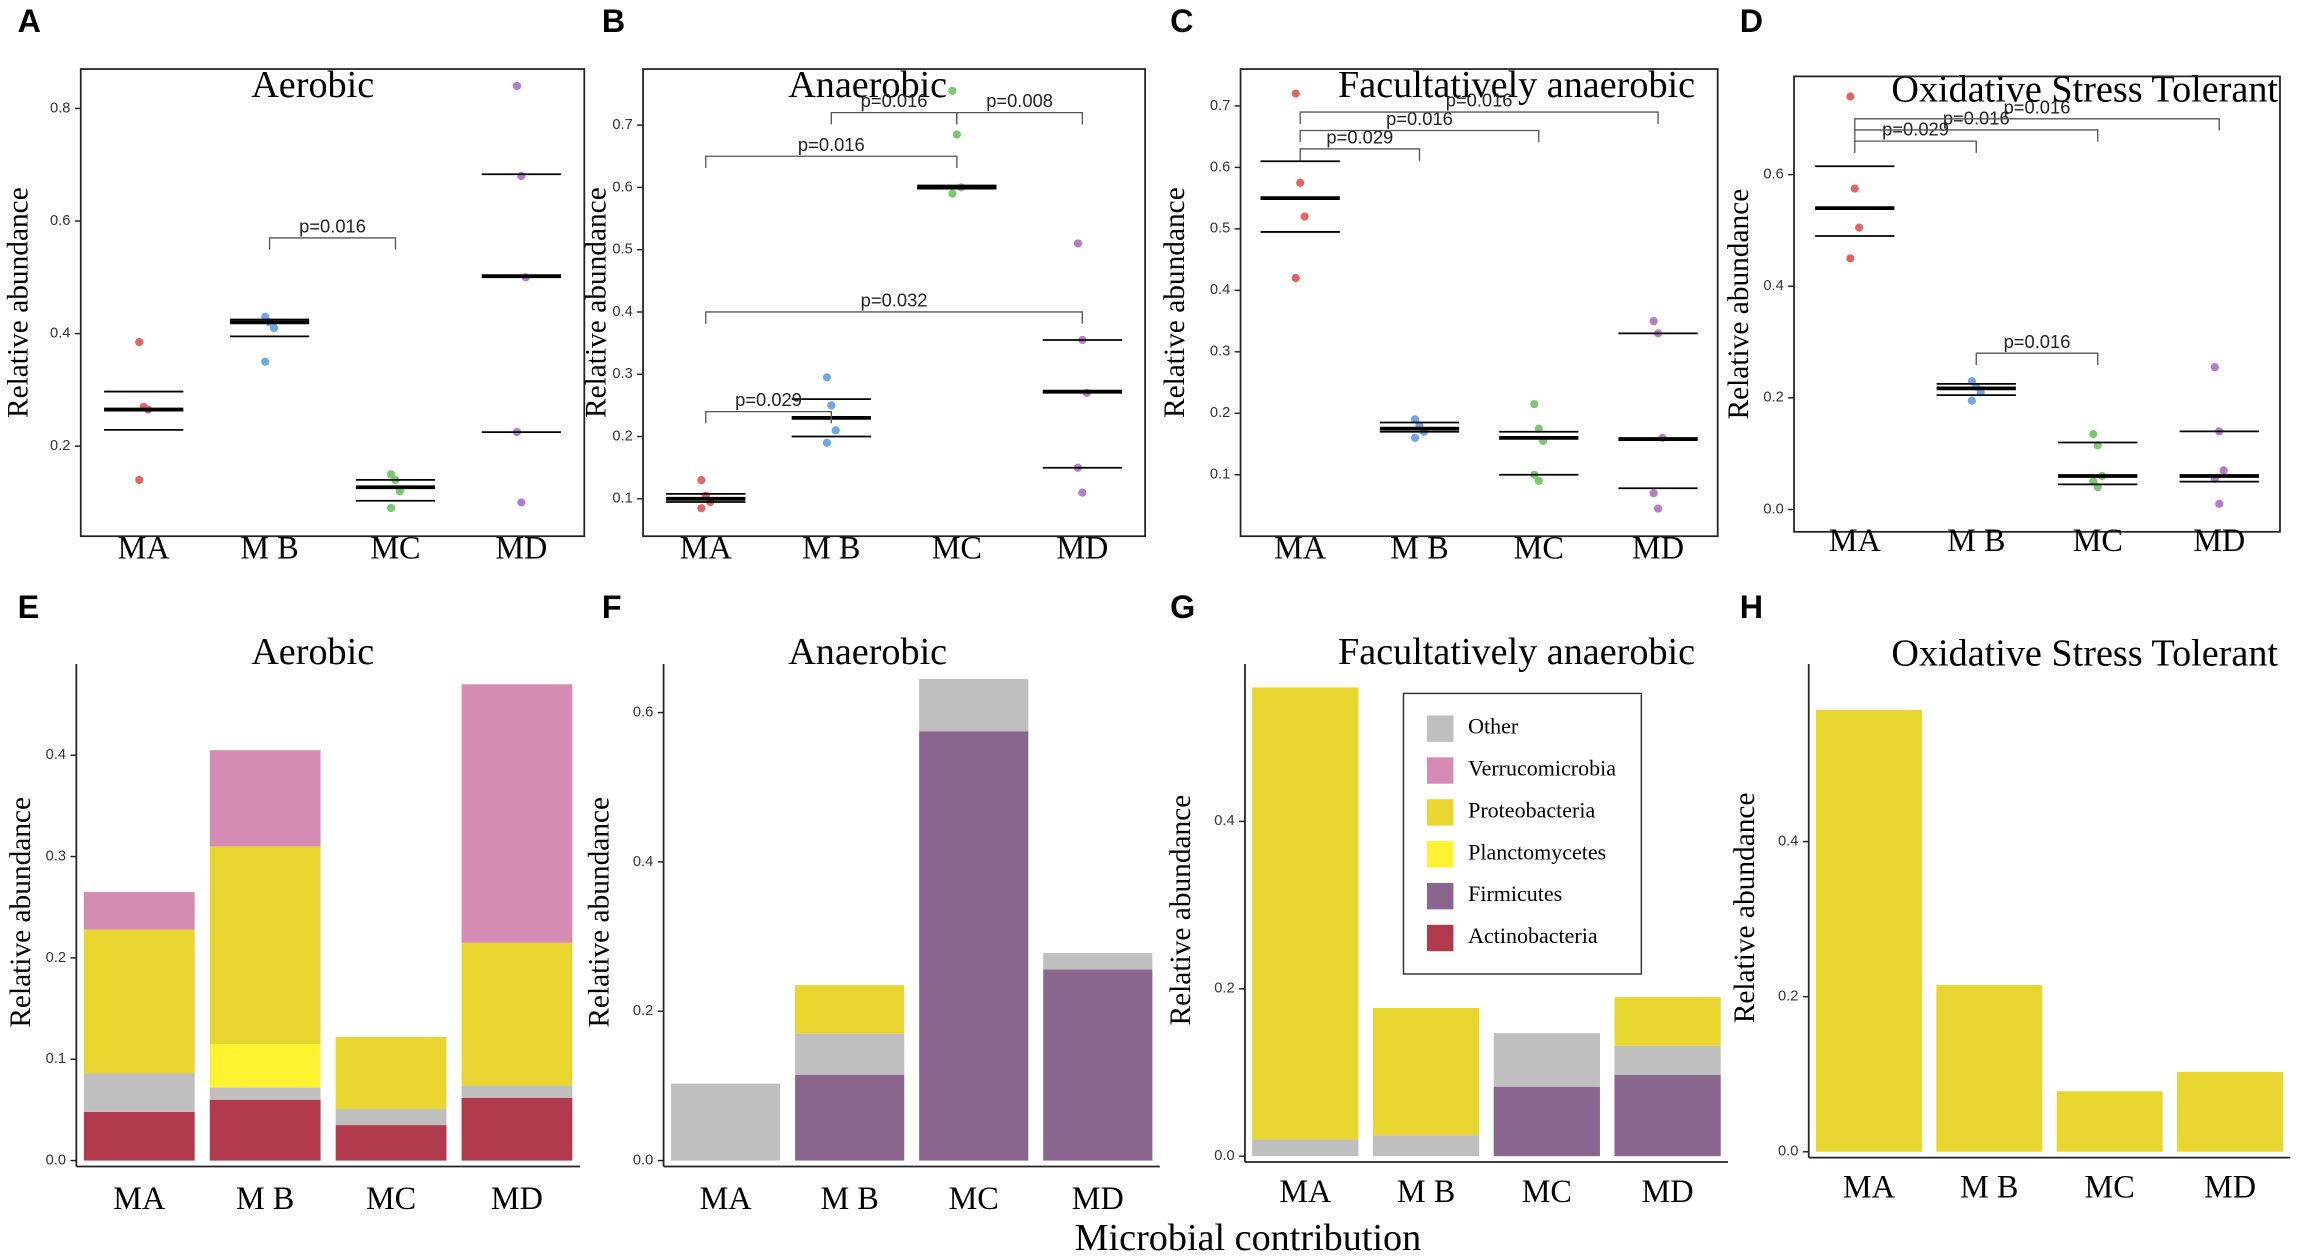  I want to click on chart-title: Oxidative Stress Tolerant, so click(2084, 89).